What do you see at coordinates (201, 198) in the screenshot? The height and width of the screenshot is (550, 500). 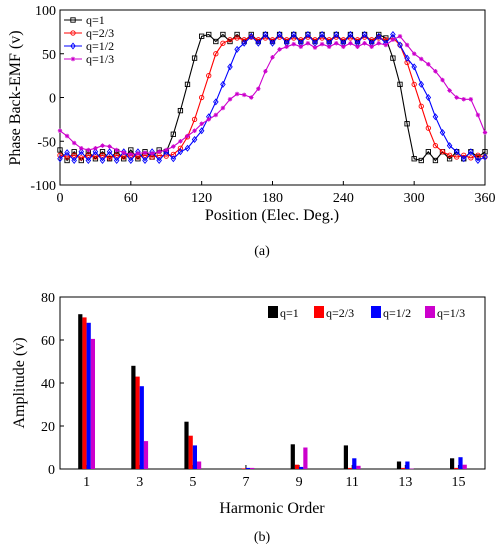 I see `x-tick-label-a: 120` at bounding box center [201, 198].